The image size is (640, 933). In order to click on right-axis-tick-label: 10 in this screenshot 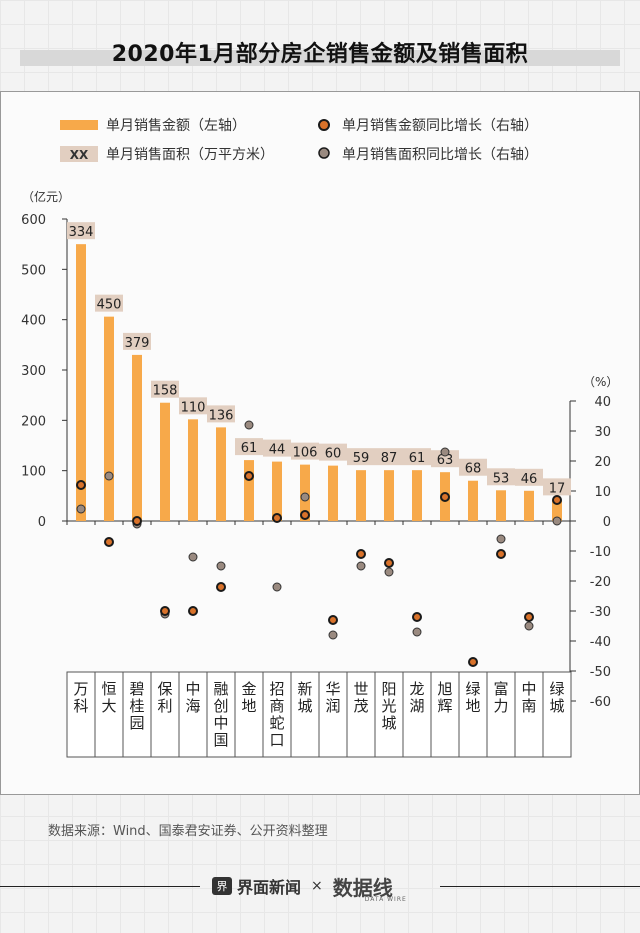, I will do `click(602, 492)`.